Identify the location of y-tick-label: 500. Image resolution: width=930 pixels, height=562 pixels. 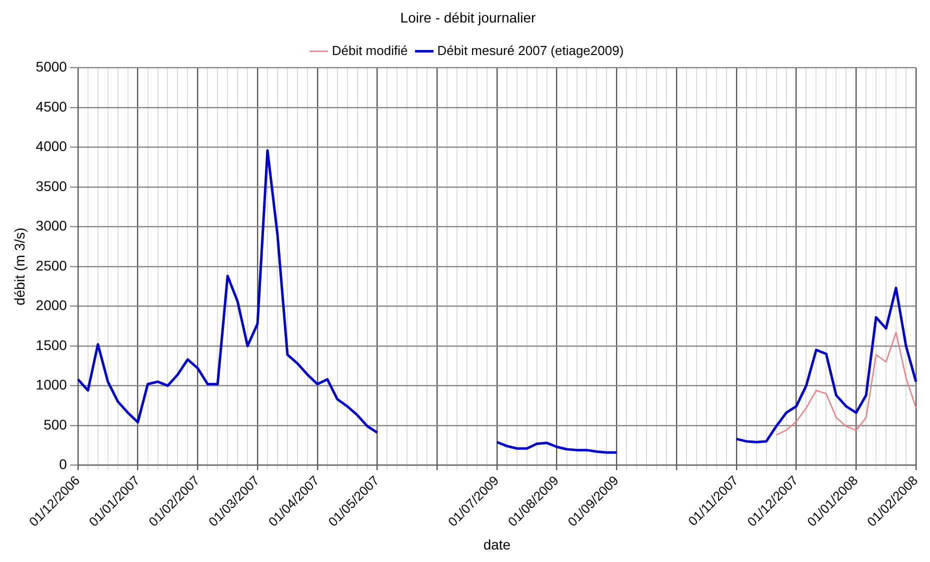
(56, 424).